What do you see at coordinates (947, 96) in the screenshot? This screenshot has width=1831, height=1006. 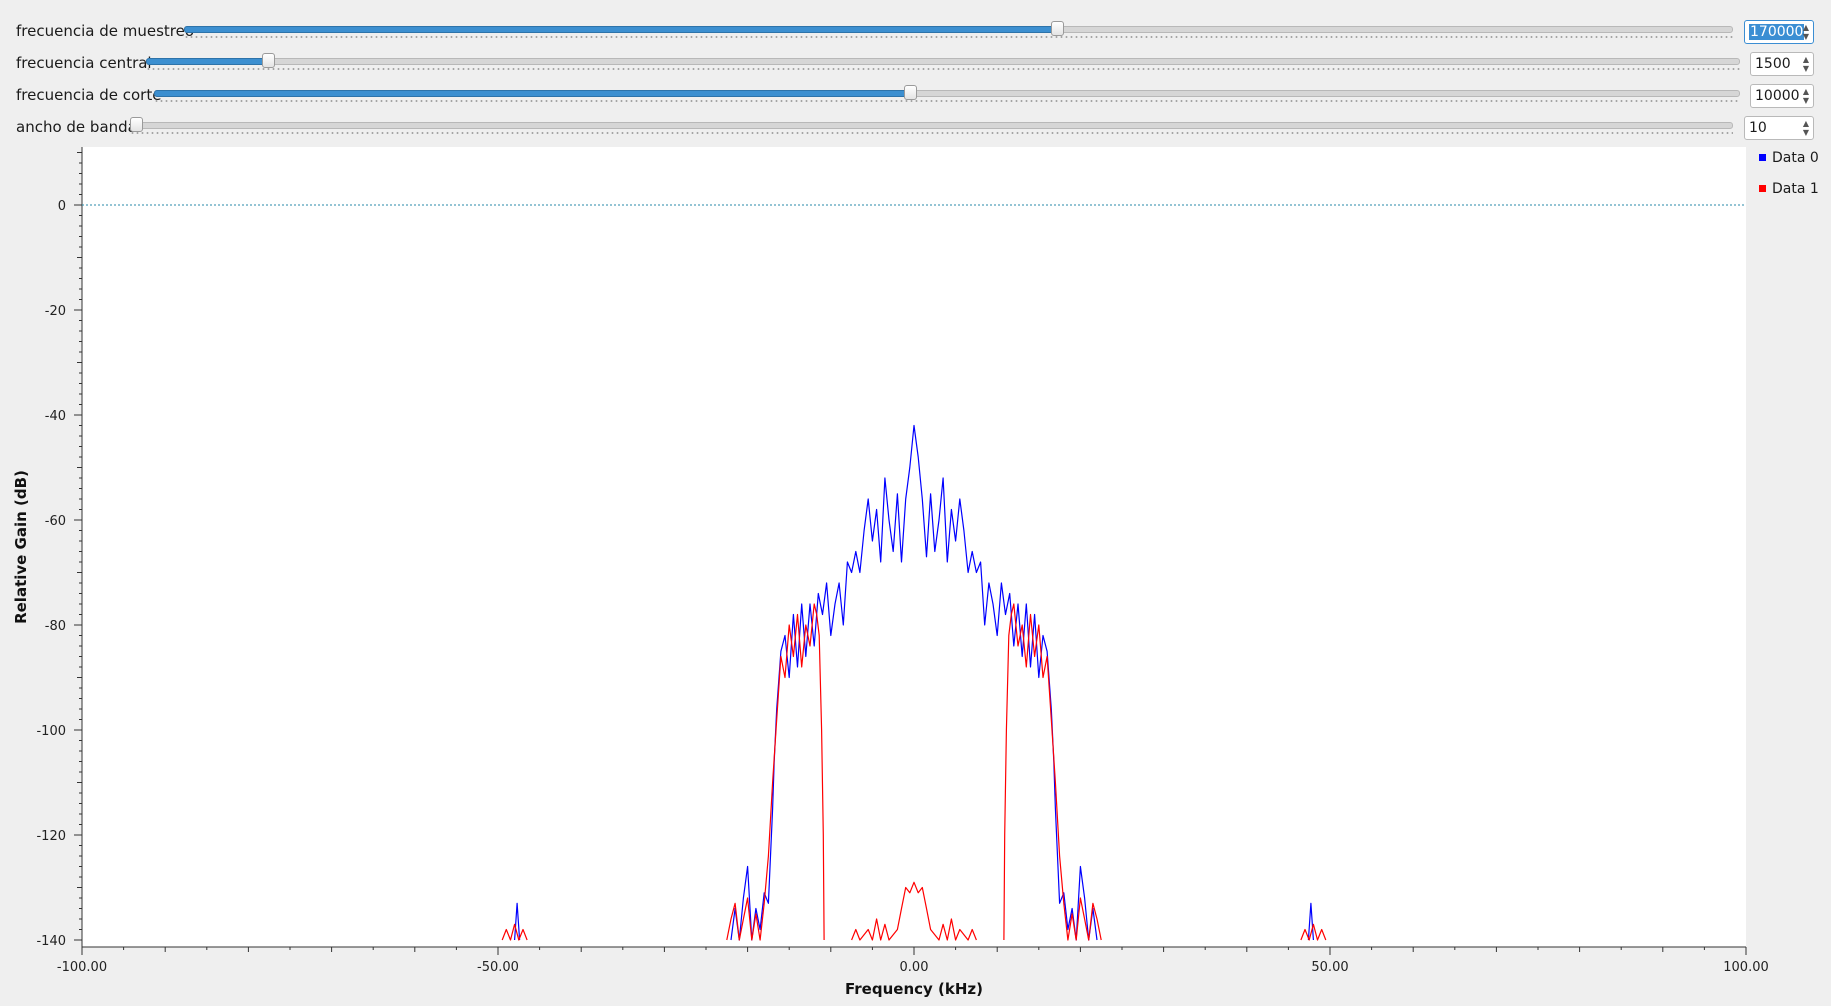 I see `cutoff-frequency-slider` at bounding box center [947, 96].